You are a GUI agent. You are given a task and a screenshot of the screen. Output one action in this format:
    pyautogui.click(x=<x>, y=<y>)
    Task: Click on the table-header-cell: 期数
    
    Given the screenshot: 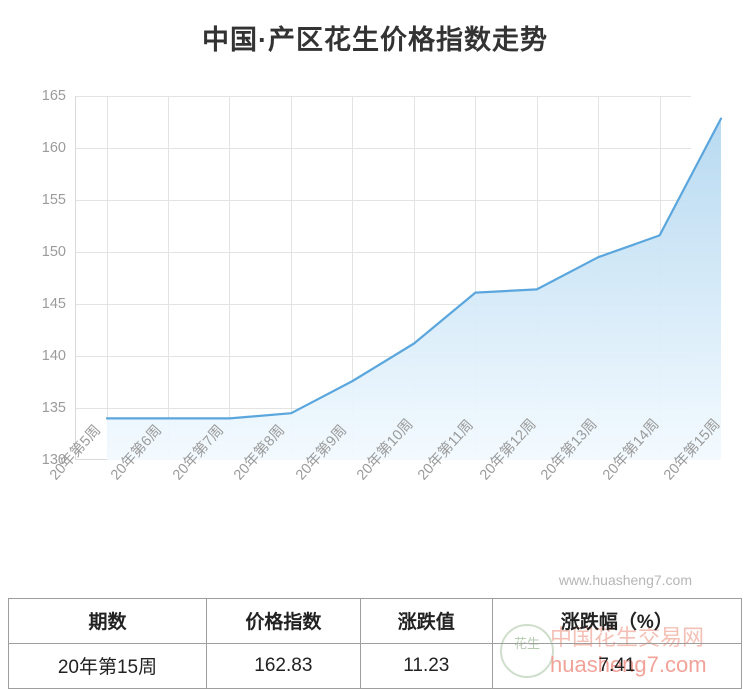 What is the action you would take?
    pyautogui.click(x=107, y=621)
    